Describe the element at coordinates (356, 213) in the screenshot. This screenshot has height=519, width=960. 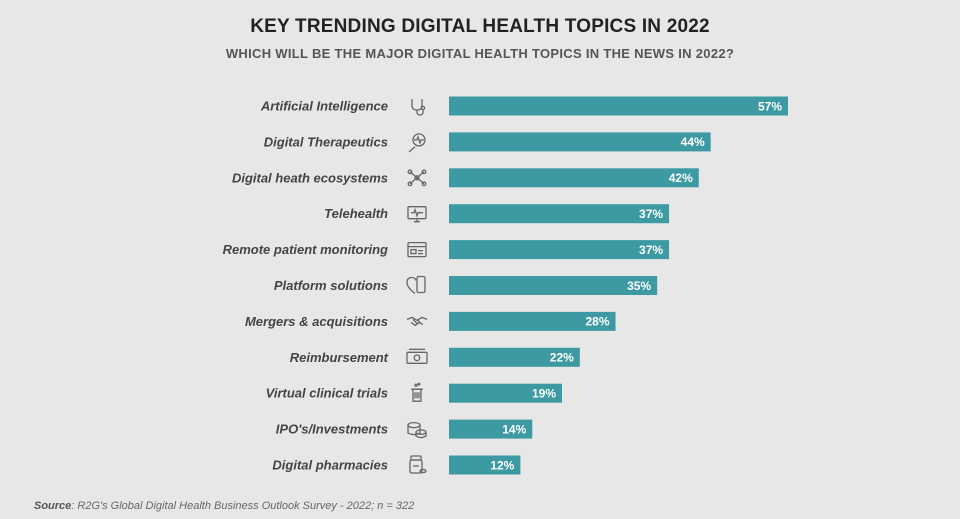
I see `category-label: Telehealth` at that location.